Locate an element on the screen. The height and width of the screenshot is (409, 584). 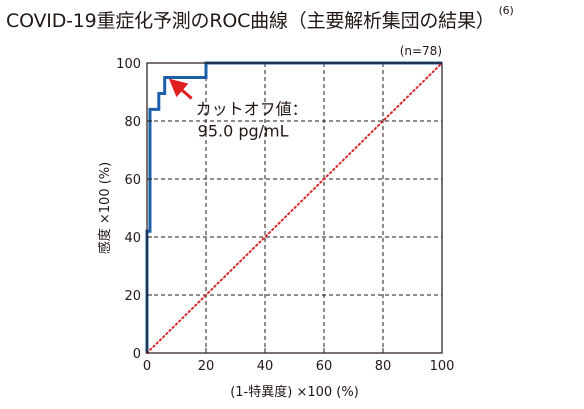
cutoff-label: カットオフ値： is located at coordinates (252, 109).